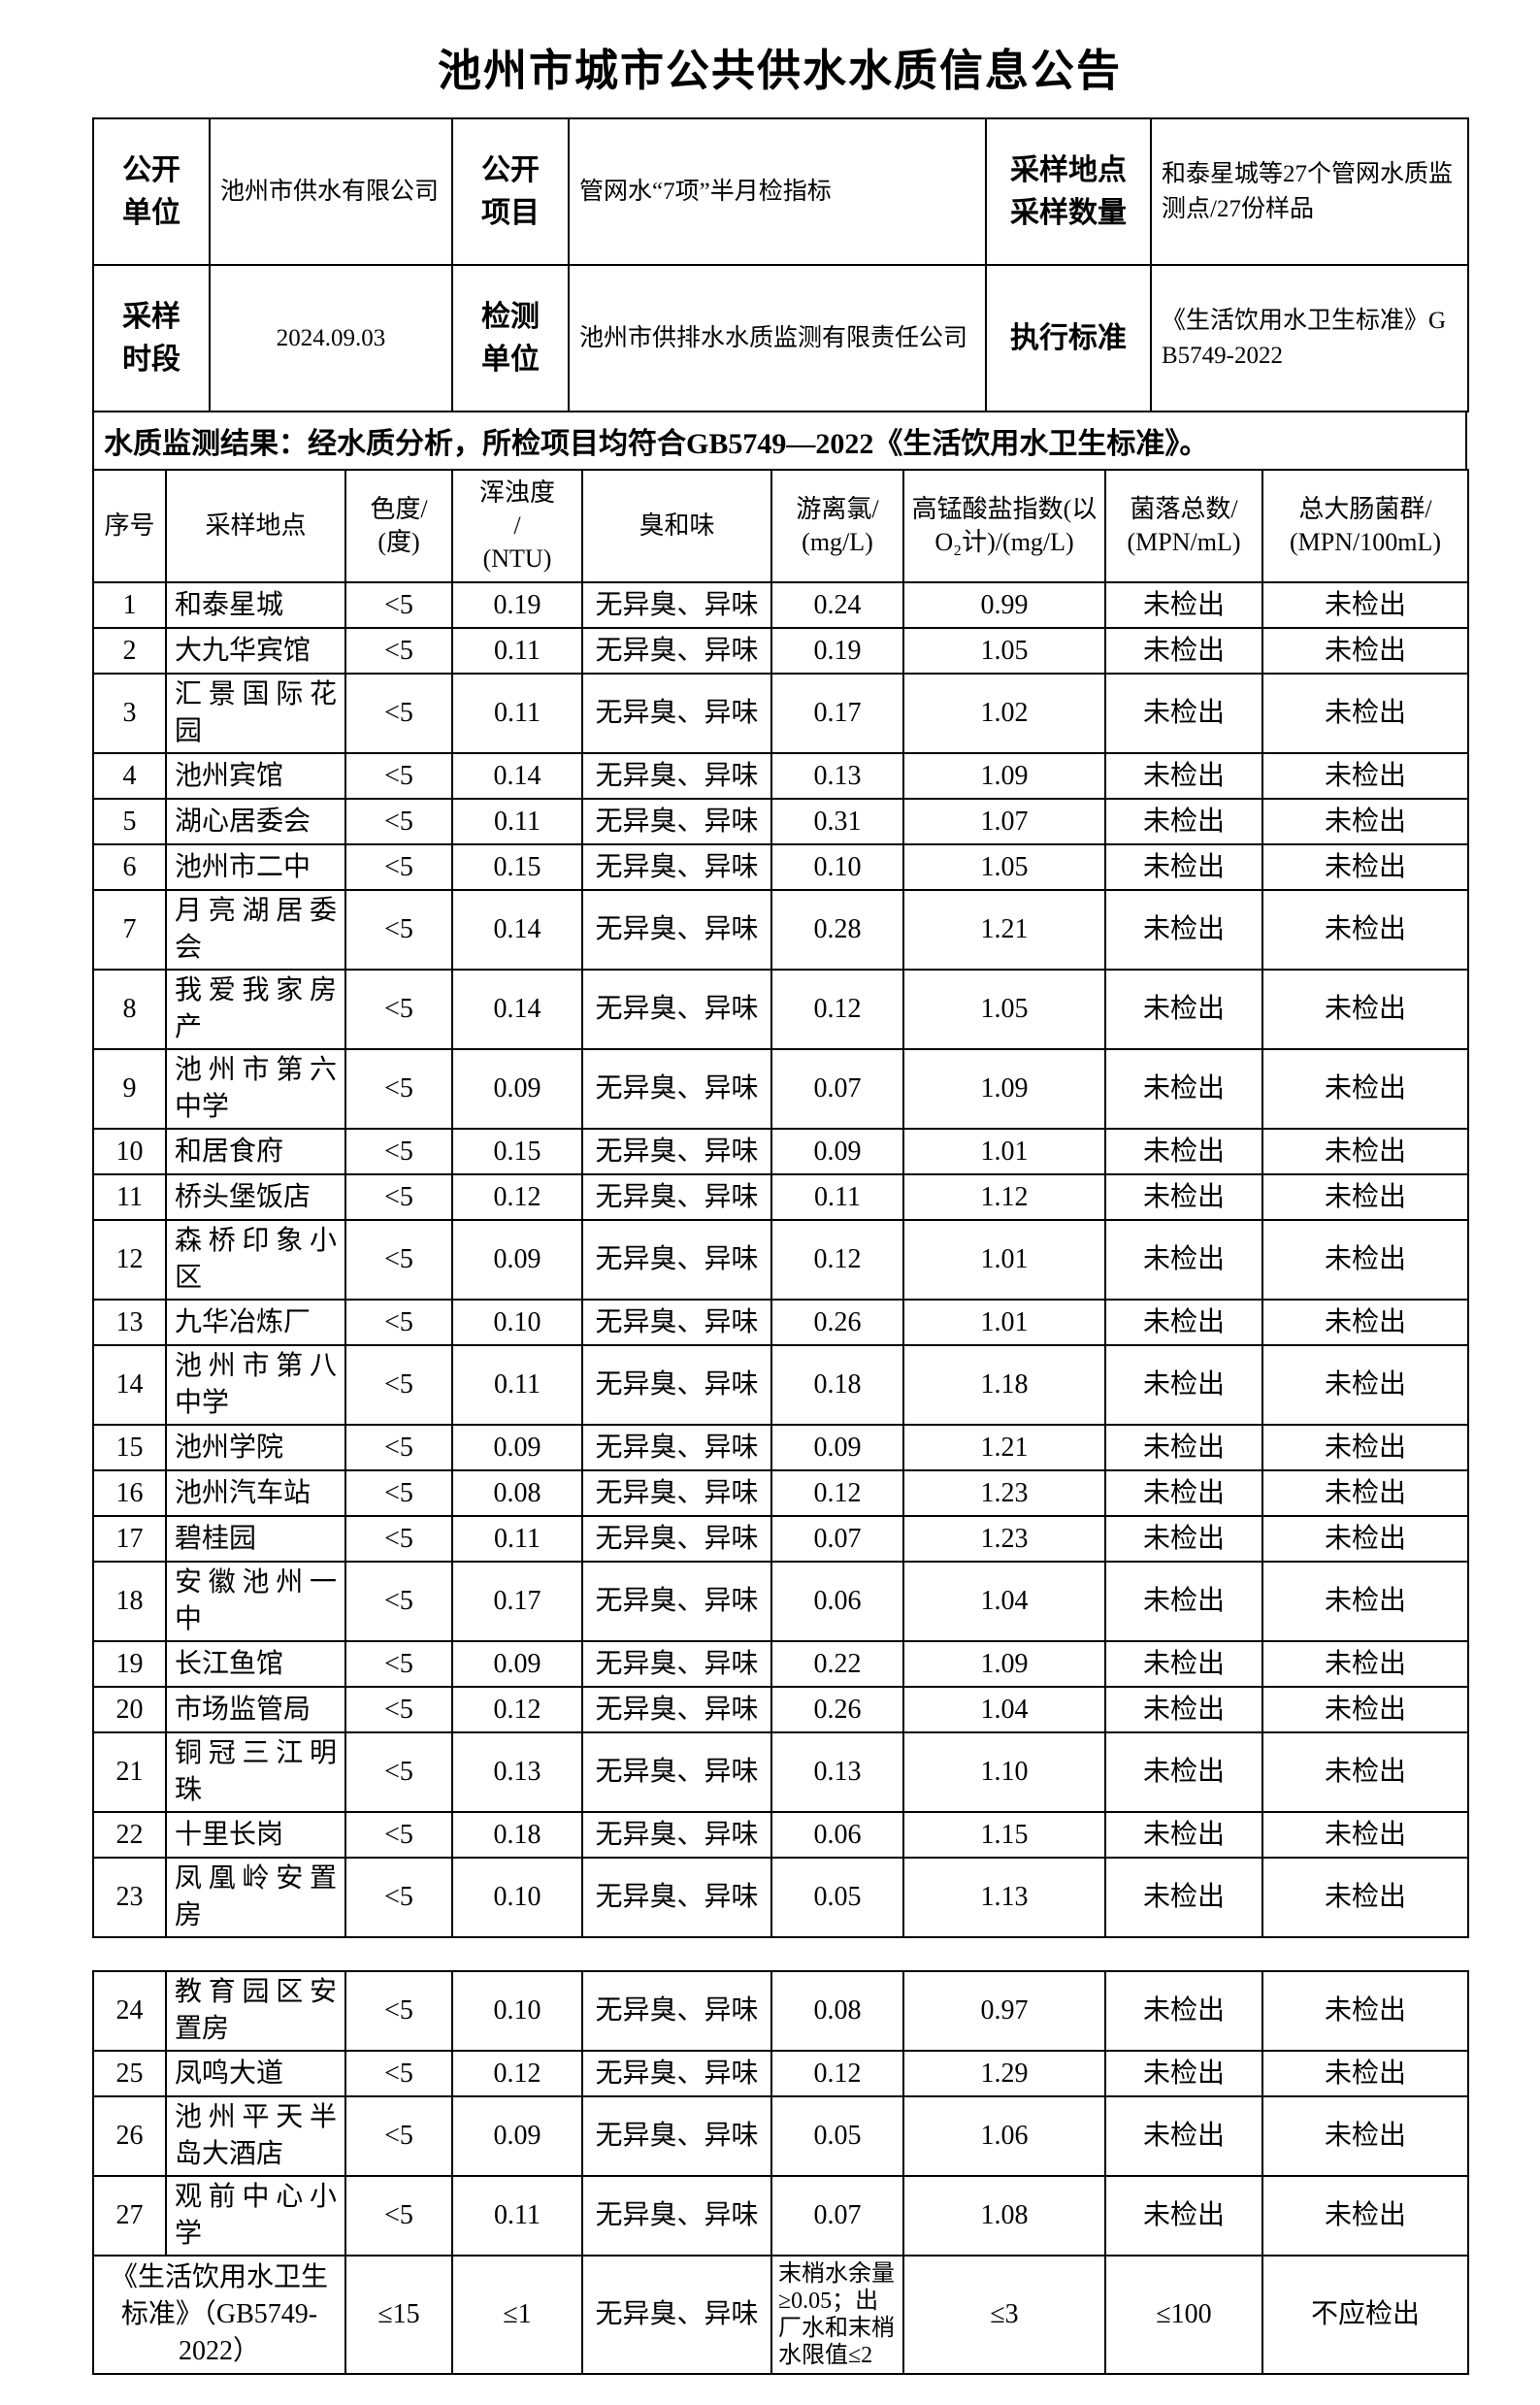 This screenshot has height=2405, width=1540. Describe the element at coordinates (1069, 191) in the screenshot. I see `sampling-points-label: 采样地点 采样数量` at that location.